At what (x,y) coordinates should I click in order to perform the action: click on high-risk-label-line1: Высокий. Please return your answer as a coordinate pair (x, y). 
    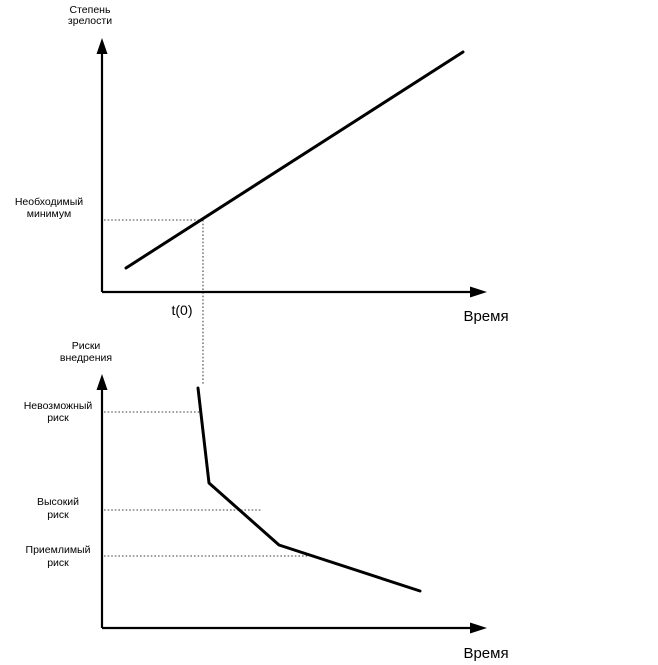
    Looking at the image, I should click on (58, 502).